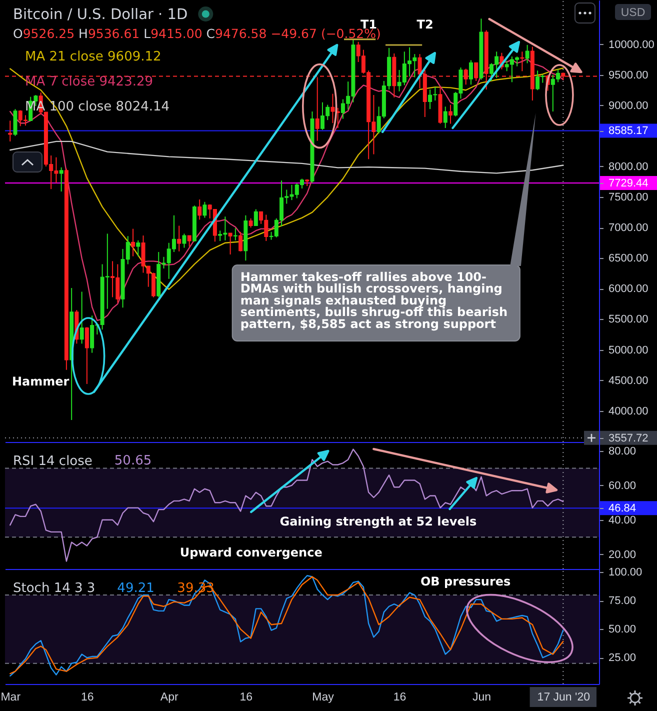 The width and height of the screenshot is (657, 711). I want to click on text: Bitcoin / U.S. Dollar · 1D, so click(100, 15).